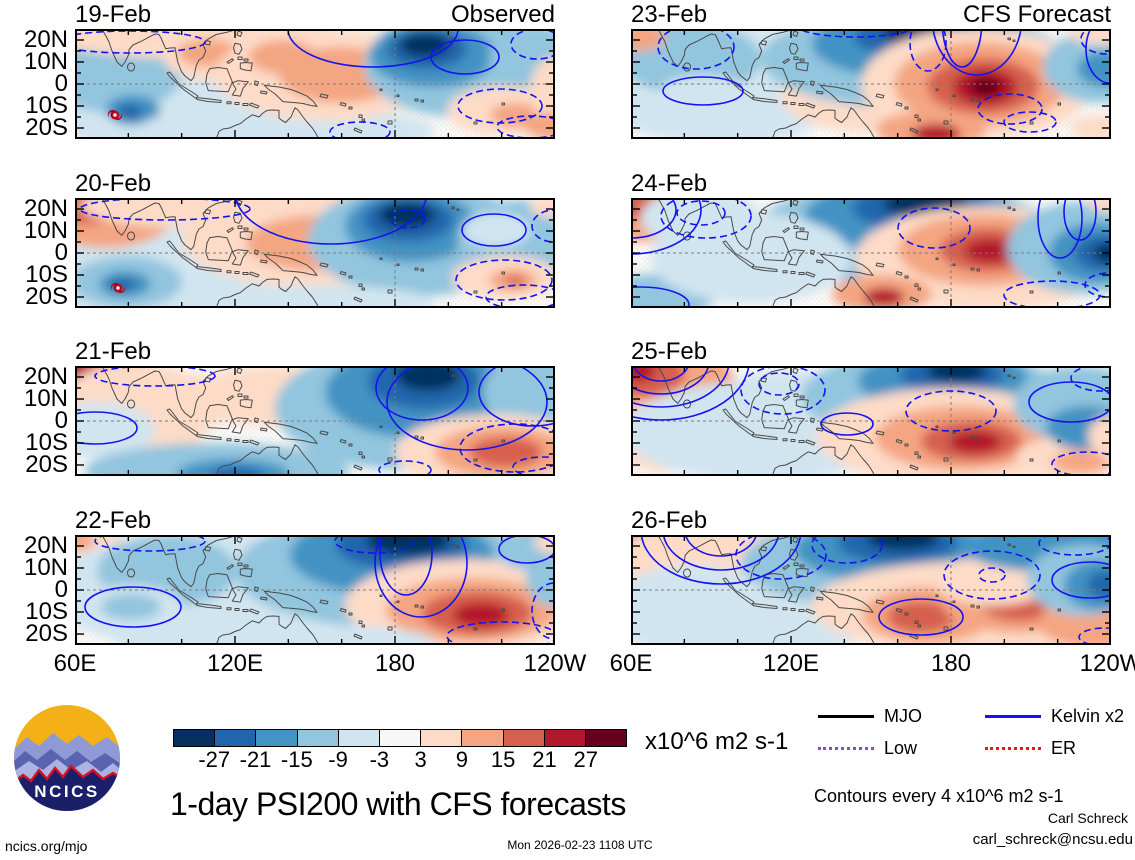  Describe the element at coordinates (255, 759) in the screenshot. I see `colorbar-tick--21: -21` at that location.